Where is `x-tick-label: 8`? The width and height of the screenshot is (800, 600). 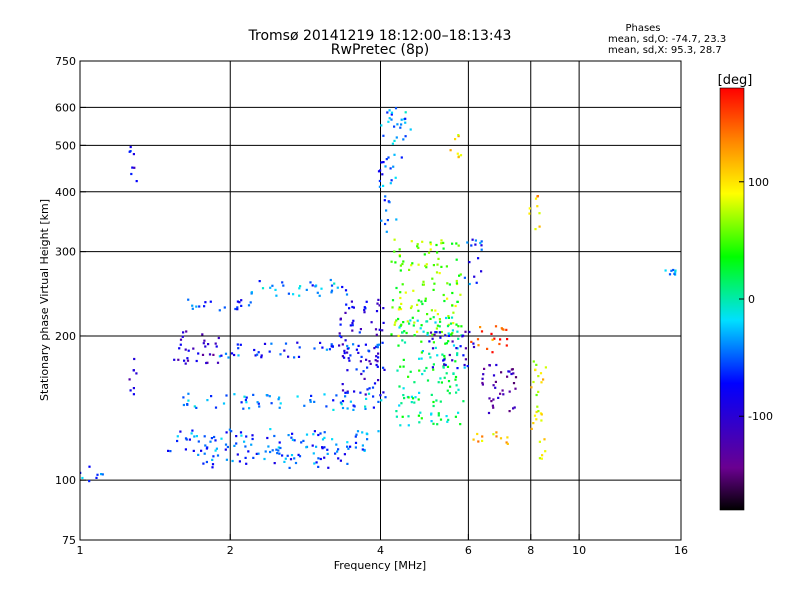 x-tick-label: 8 is located at coordinates (530, 550).